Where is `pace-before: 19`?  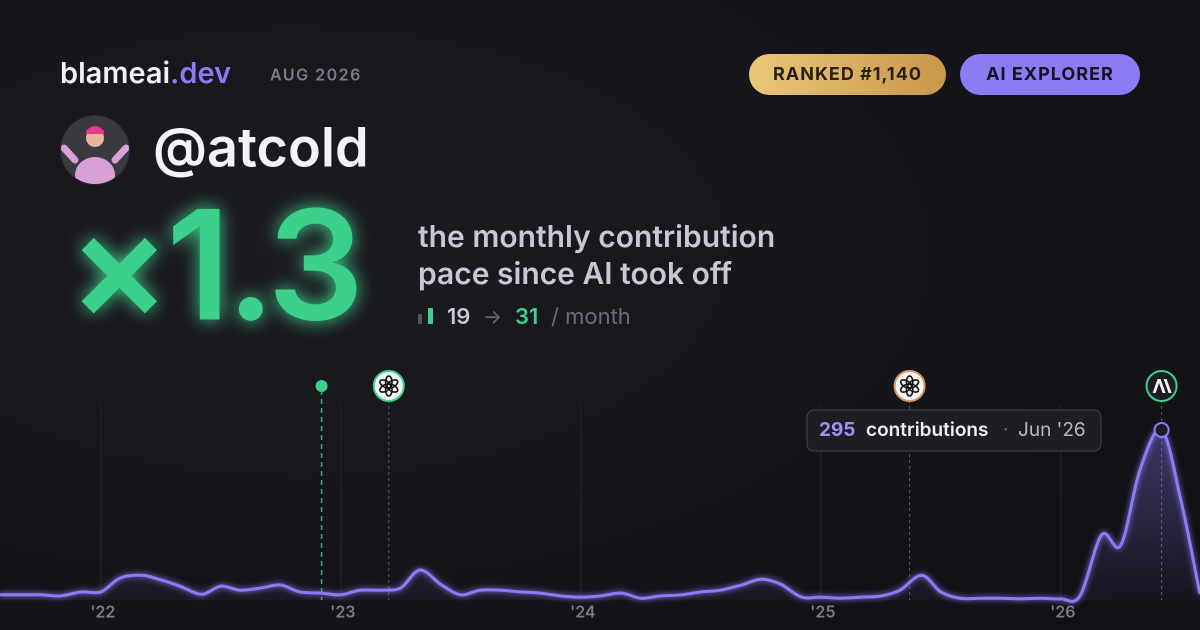
pace-before: 19 is located at coordinates (458, 317).